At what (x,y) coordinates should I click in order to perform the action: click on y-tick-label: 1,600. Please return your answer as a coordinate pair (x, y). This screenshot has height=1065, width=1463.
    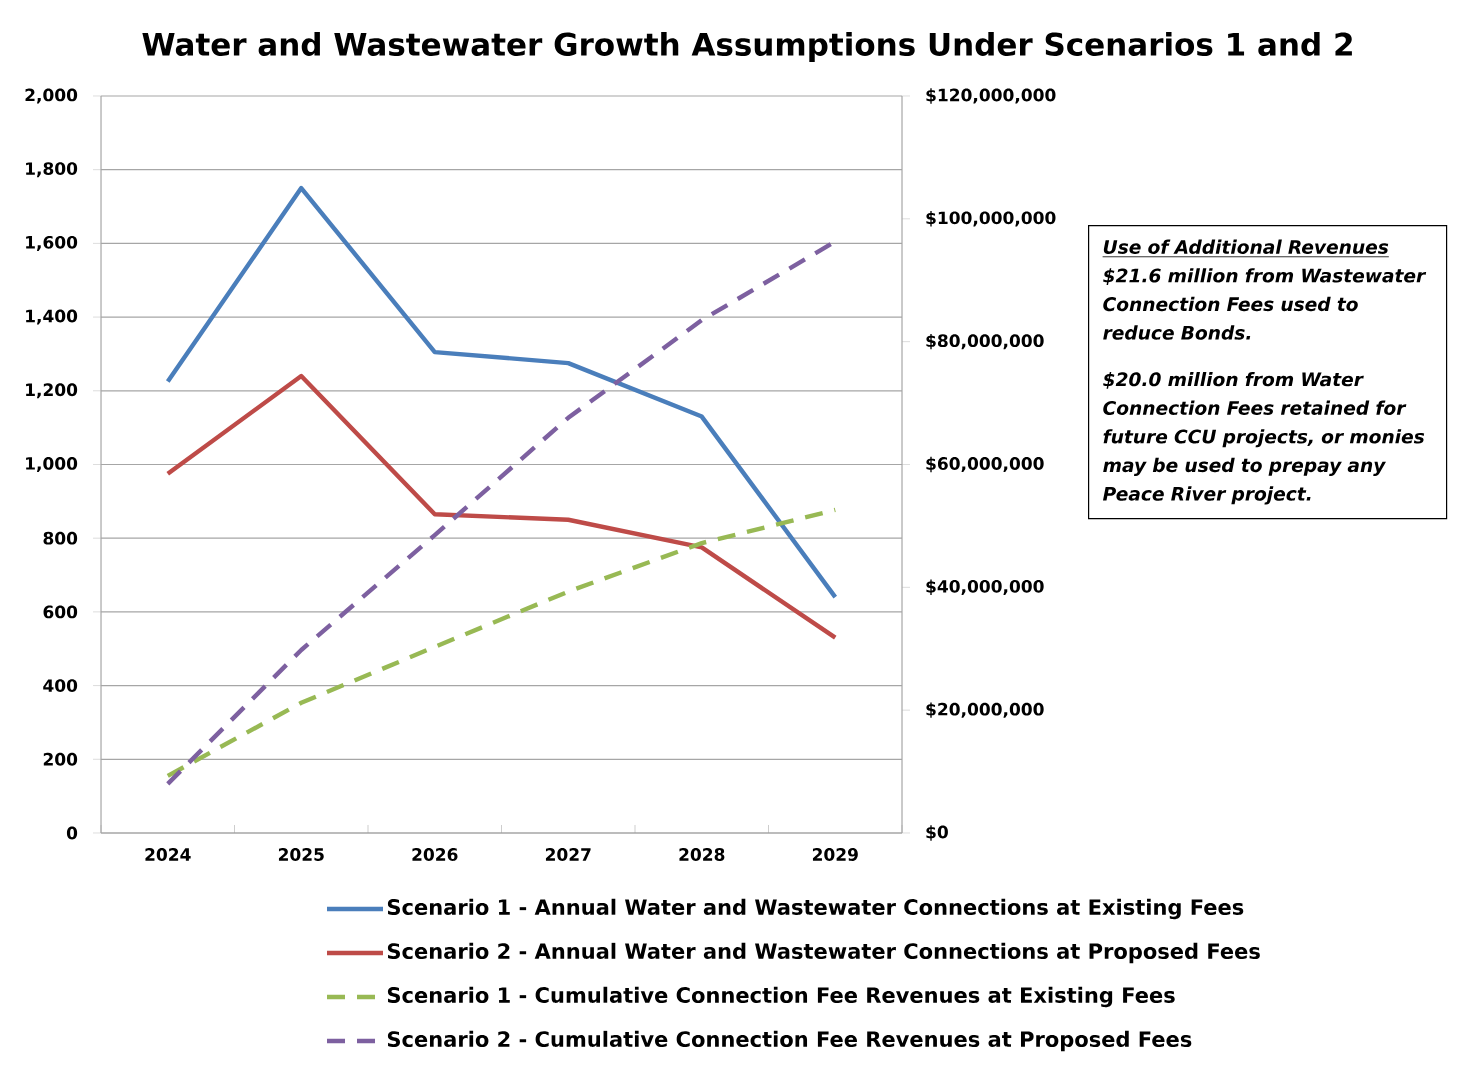
    Looking at the image, I should click on (52, 243).